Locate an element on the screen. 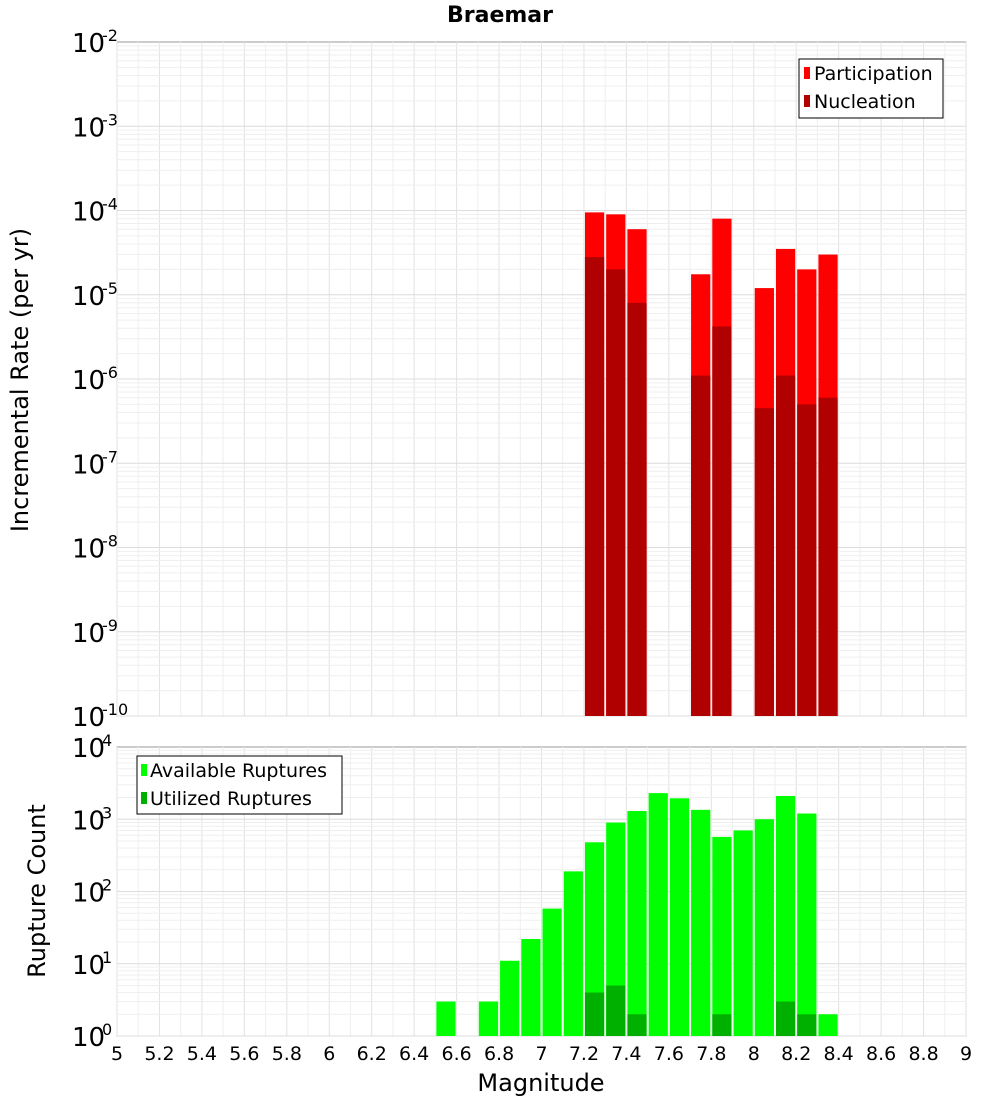  bottom-ytick-exponent: 3 is located at coordinates (107, 812).